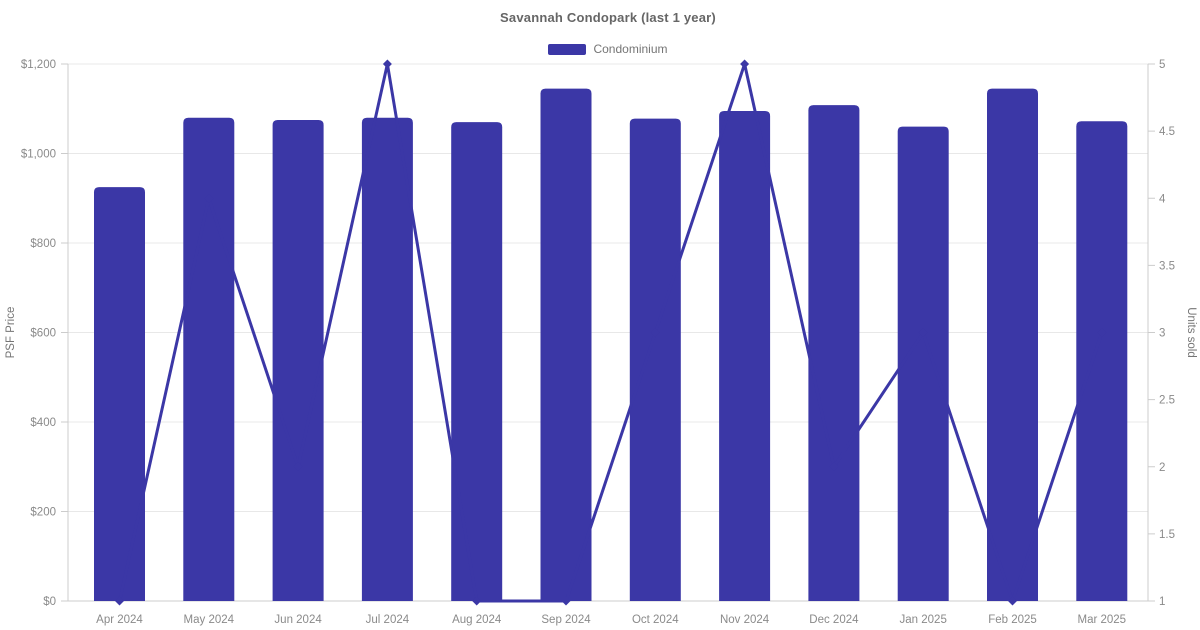  What do you see at coordinates (1167, 132) in the screenshot?
I see `y-axis-right-tick-label: 4.5` at bounding box center [1167, 132].